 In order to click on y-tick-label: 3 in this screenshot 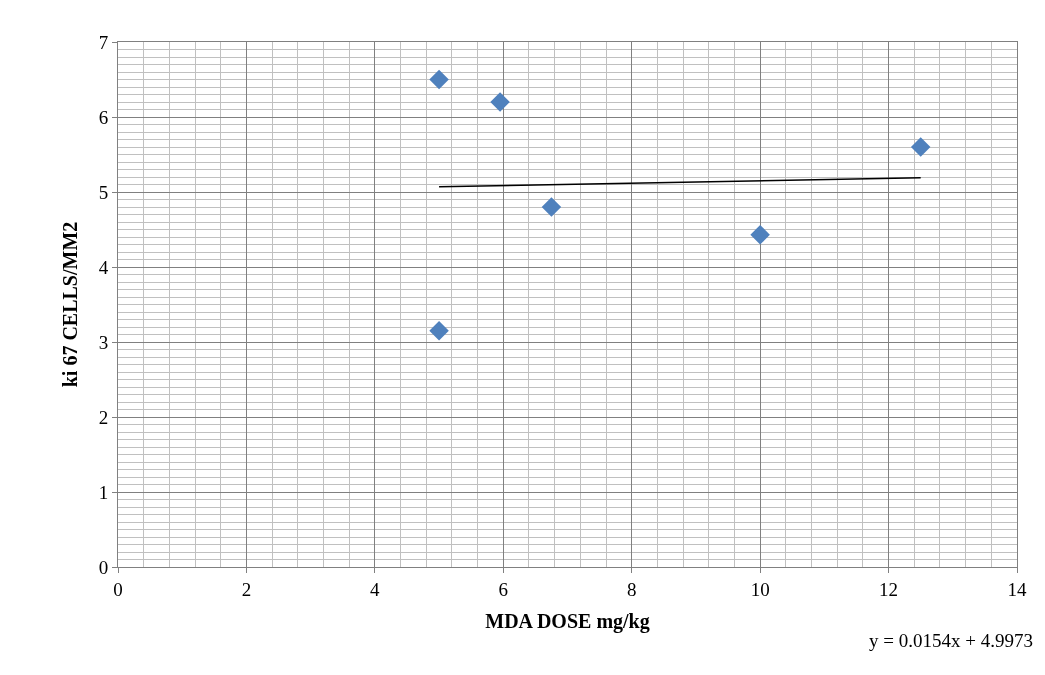, I will do `click(103, 342)`.